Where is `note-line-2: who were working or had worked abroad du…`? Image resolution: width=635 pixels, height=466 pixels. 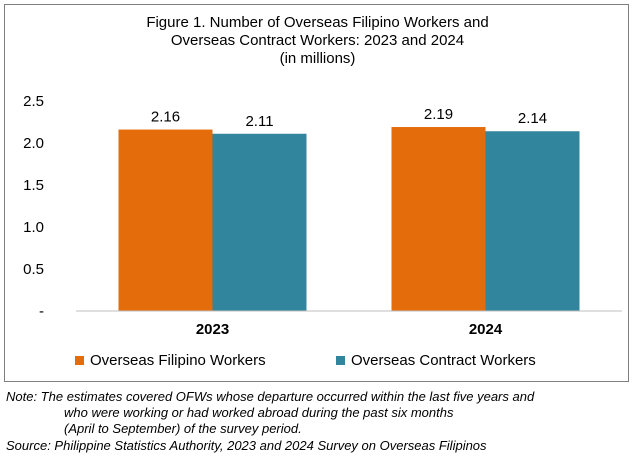 note-line-2: who were working or had worked abroad du… is located at coordinates (259, 412).